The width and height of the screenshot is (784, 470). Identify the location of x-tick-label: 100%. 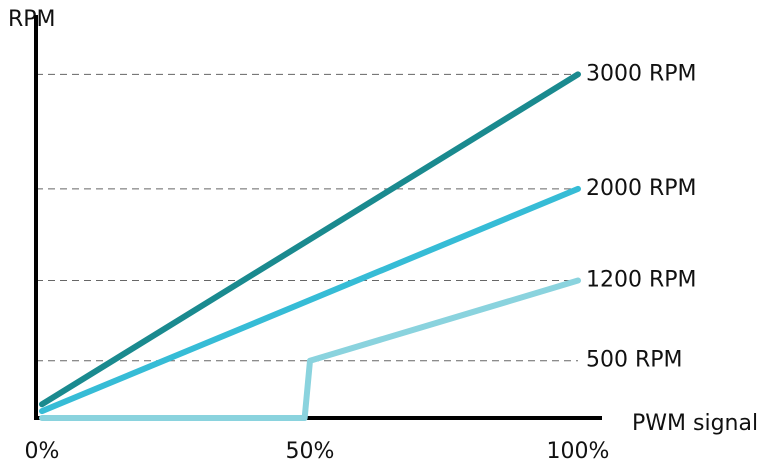
(578, 451).